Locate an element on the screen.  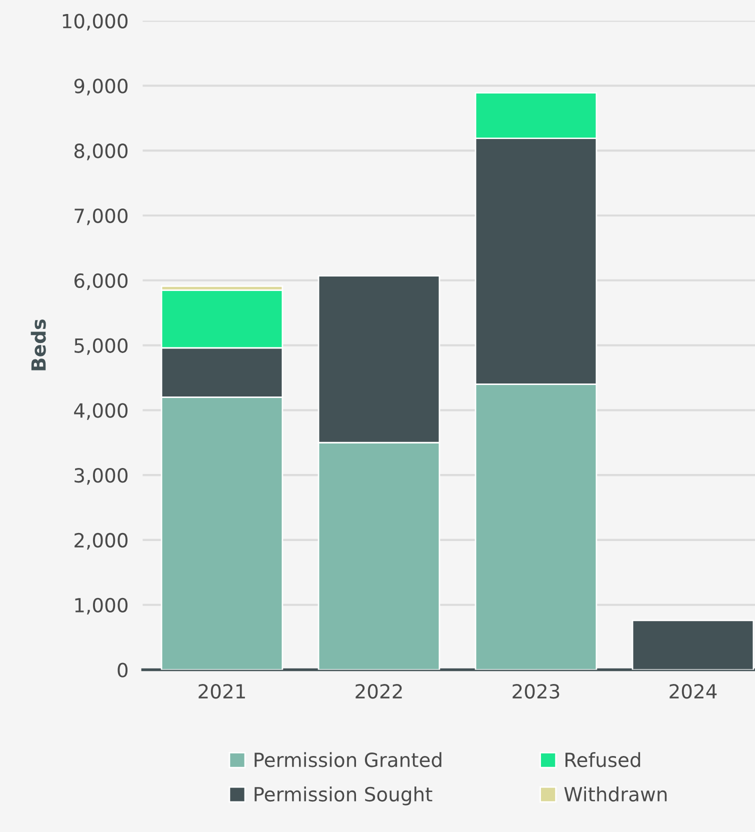
x-tick-label: 2024 is located at coordinates (693, 691).